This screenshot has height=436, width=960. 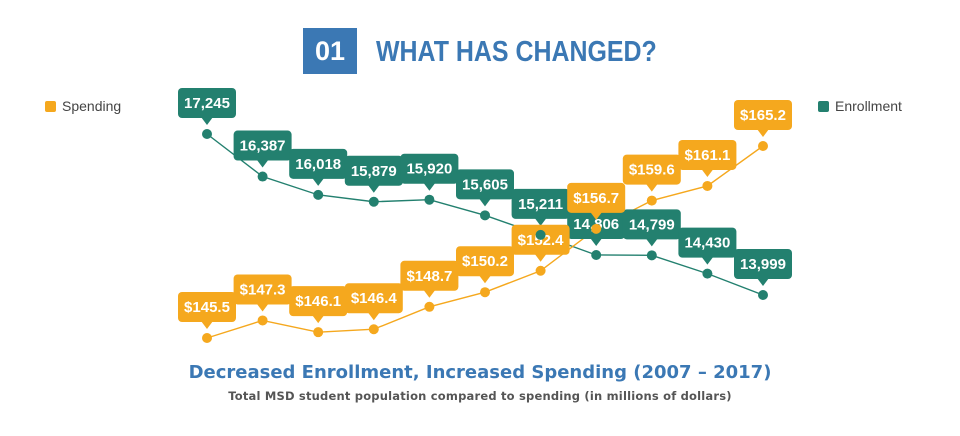 I want to click on spending-data-label: $148.7, so click(x=429, y=279).